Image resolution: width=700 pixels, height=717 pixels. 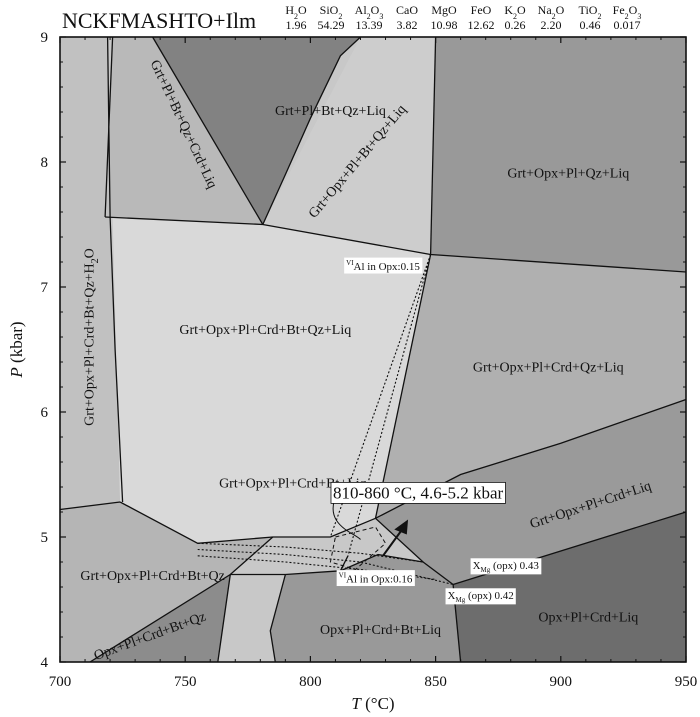 I want to click on annotation-text-4: 810-860 °C, 4.6-5.2 kbar, so click(x=418, y=492).